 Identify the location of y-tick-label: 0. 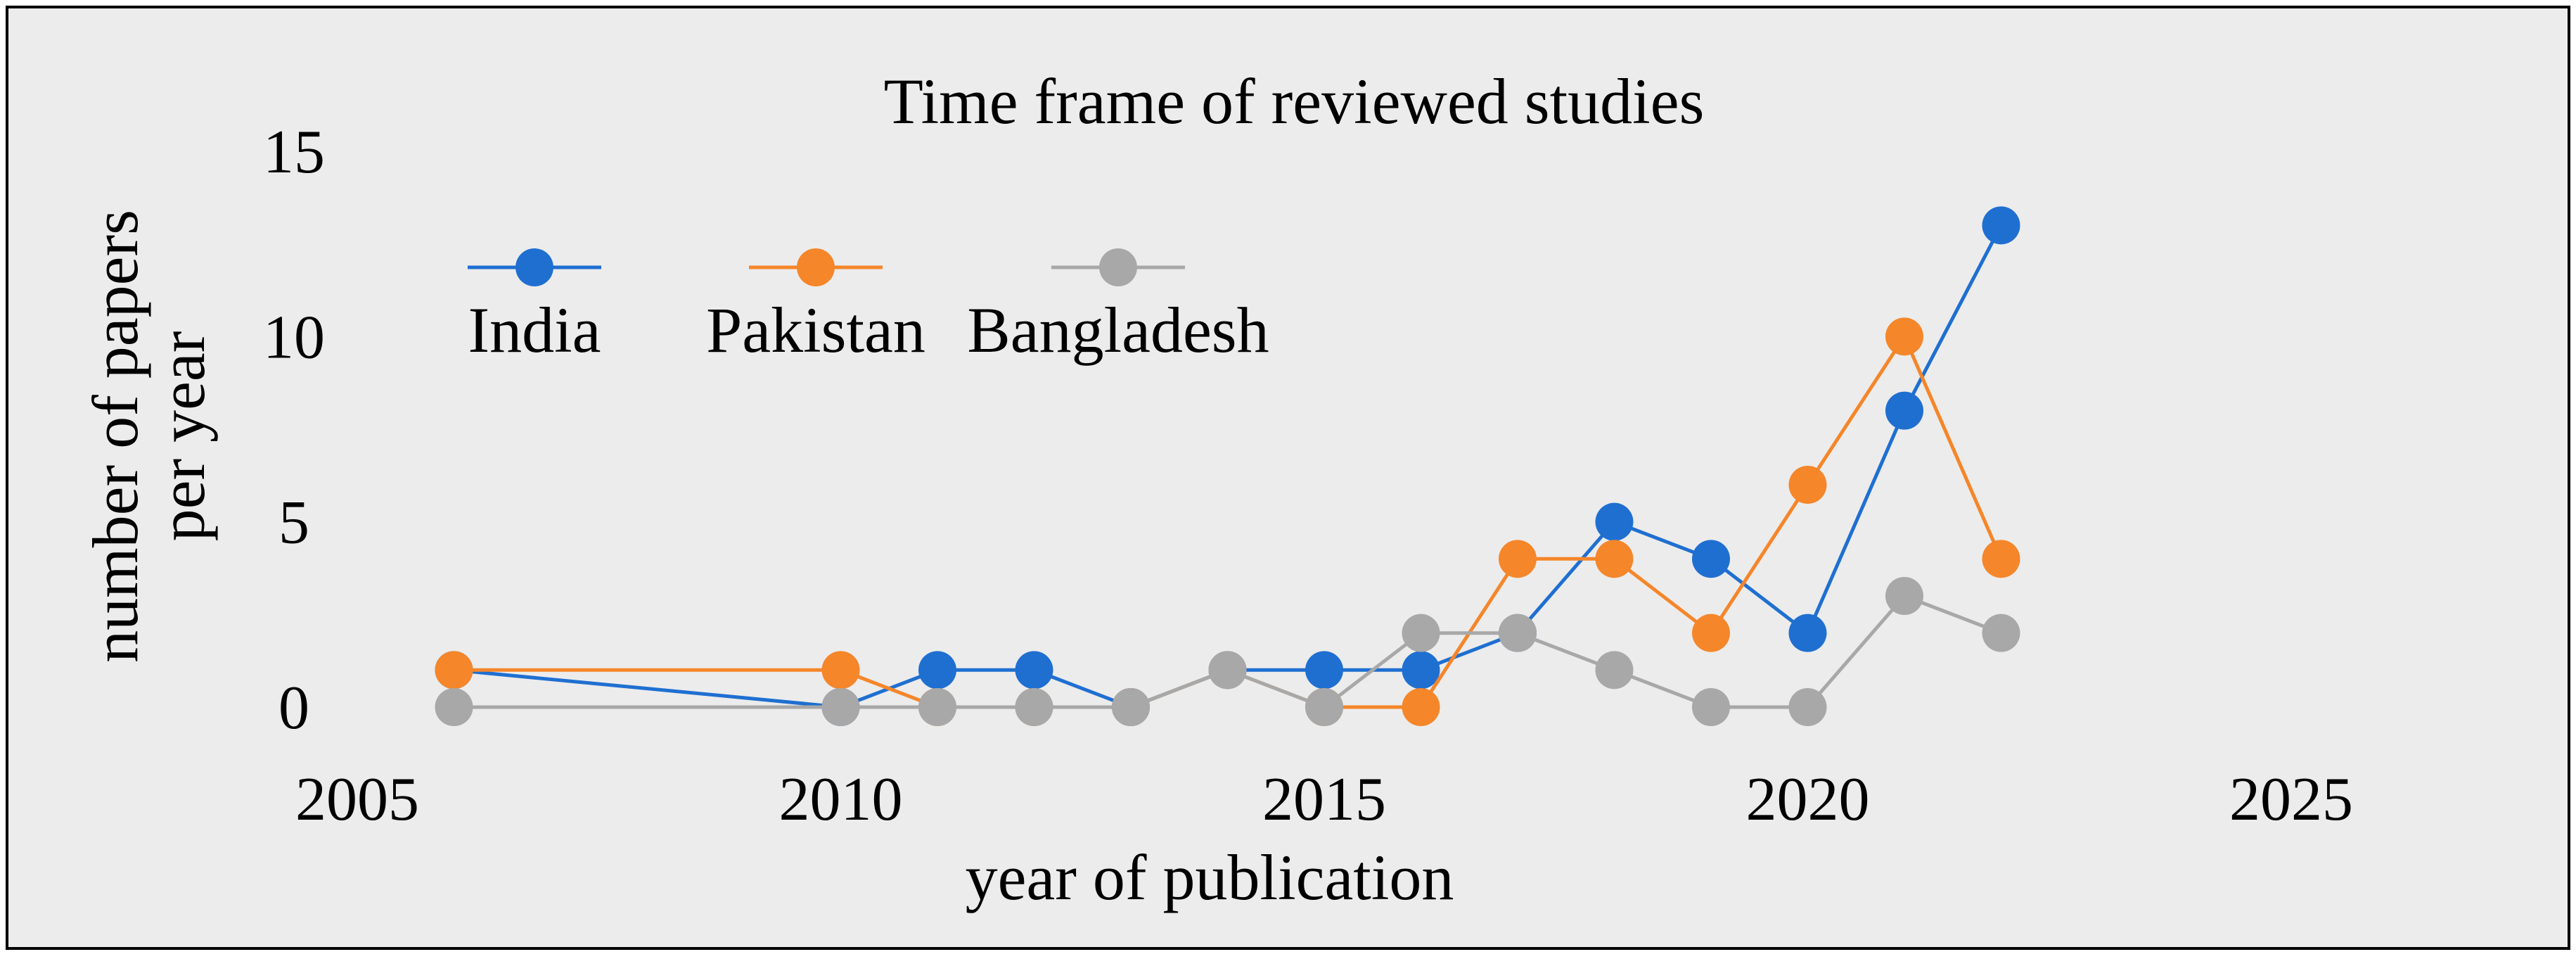
(293, 708).